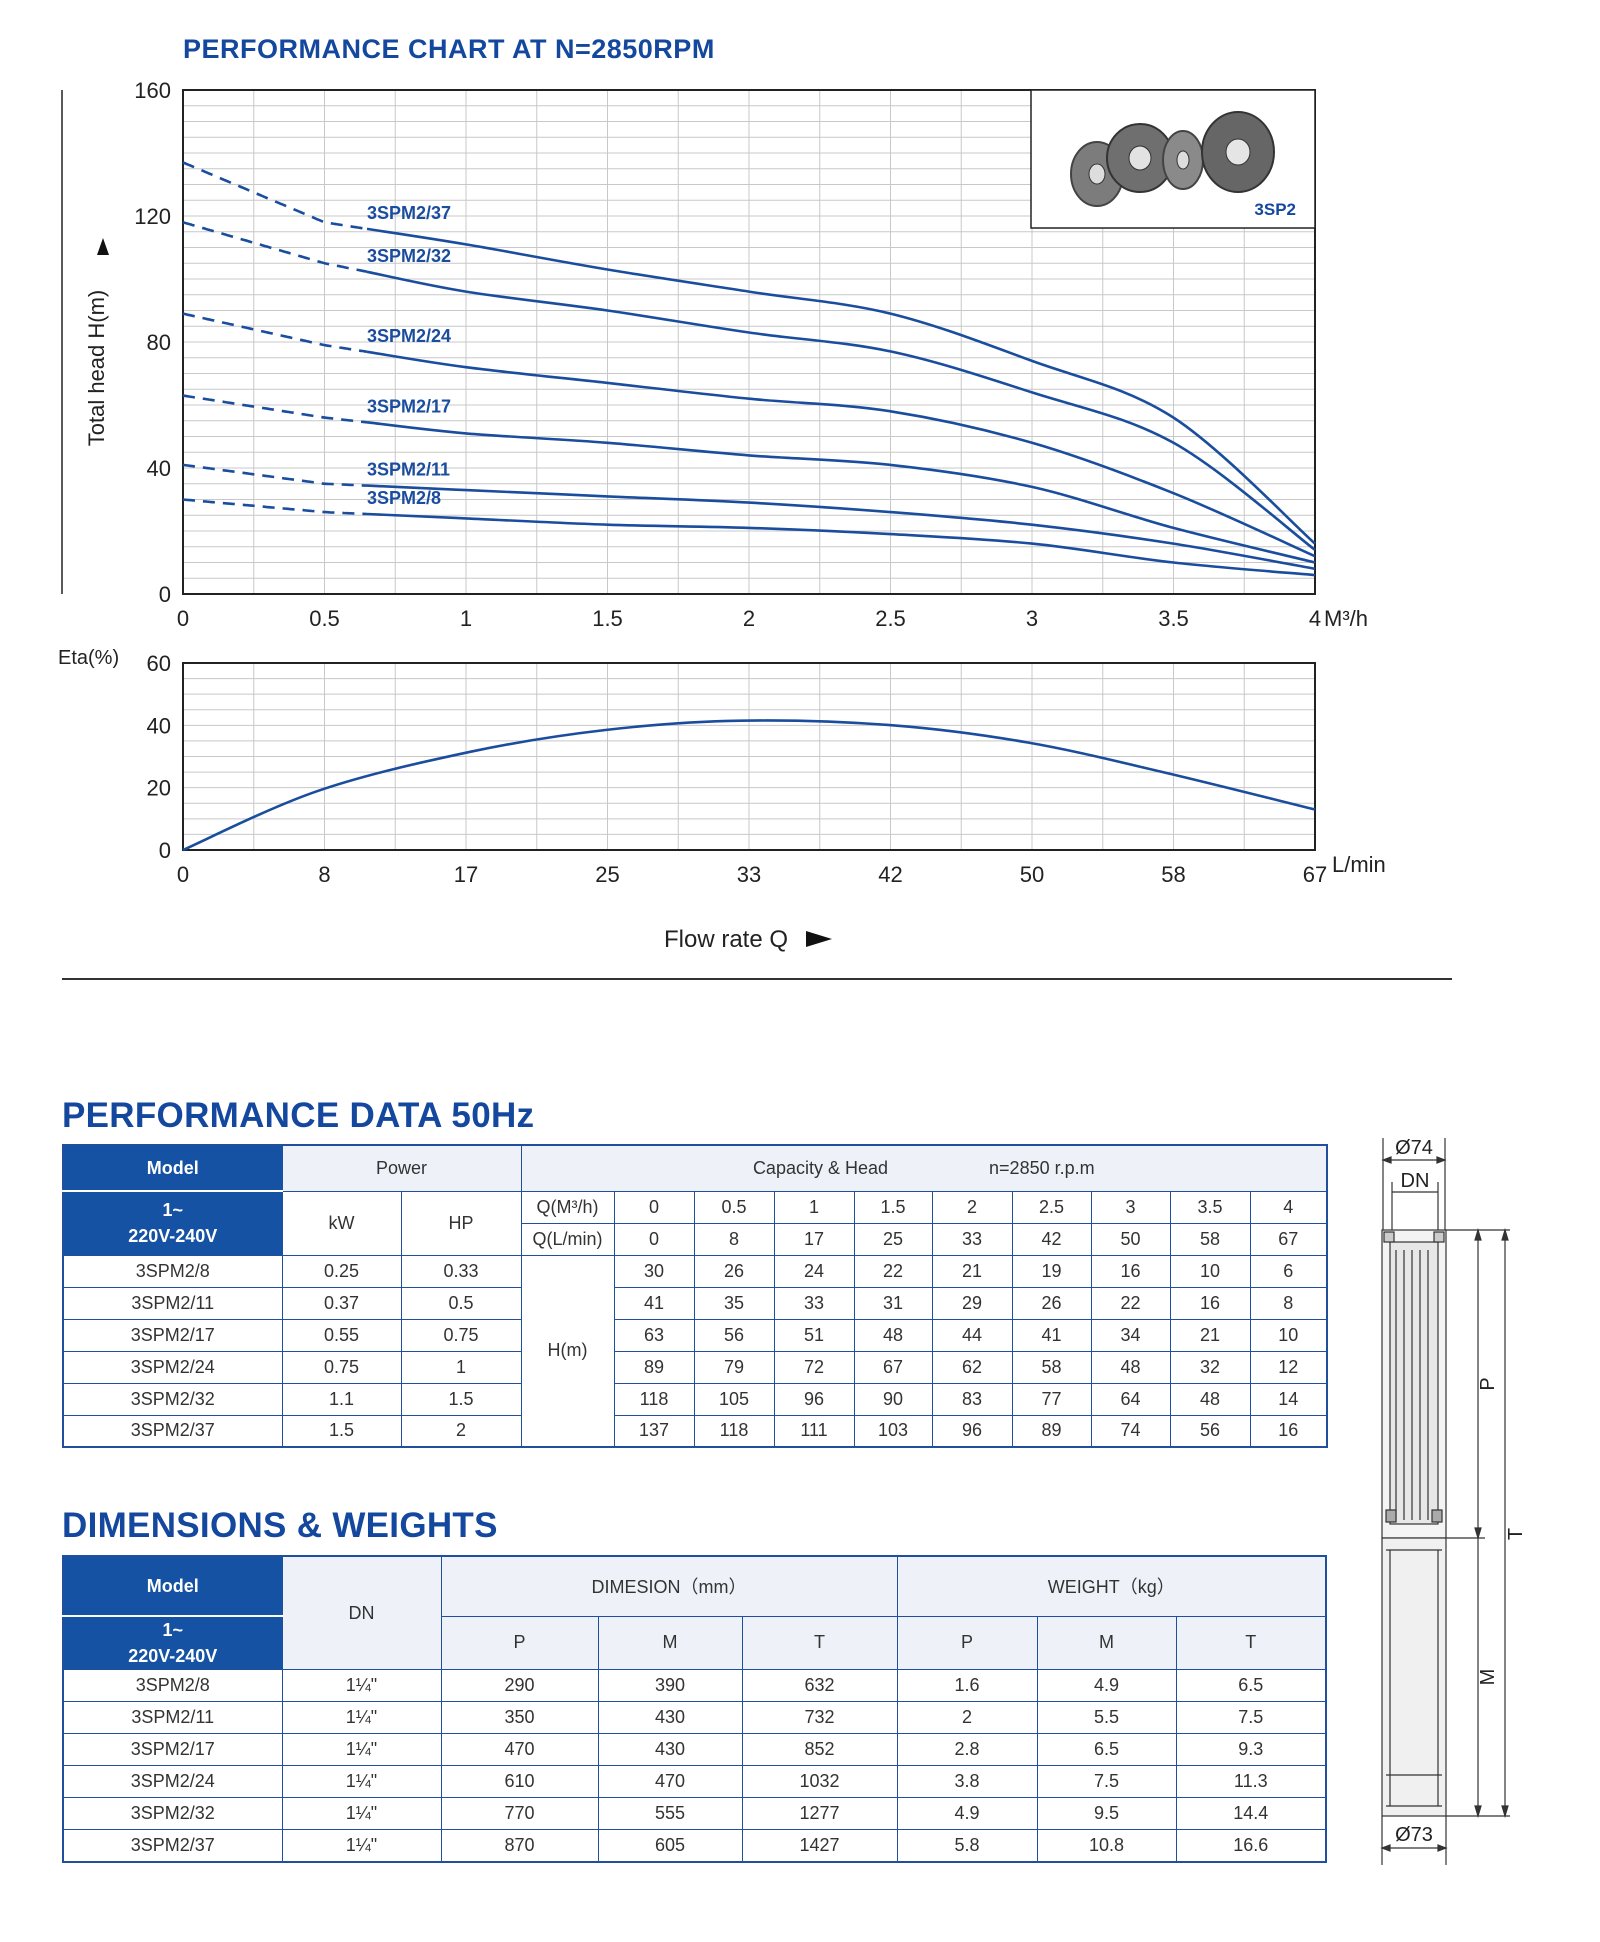 This screenshot has width=1600, height=1942. I want to click on head-value-cell: 51, so click(814, 1335).